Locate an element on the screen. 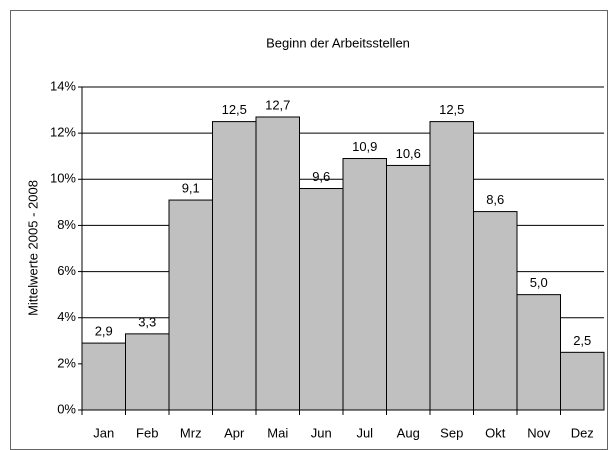 The image size is (608, 450). value-label: 2,9 is located at coordinates (104, 331).